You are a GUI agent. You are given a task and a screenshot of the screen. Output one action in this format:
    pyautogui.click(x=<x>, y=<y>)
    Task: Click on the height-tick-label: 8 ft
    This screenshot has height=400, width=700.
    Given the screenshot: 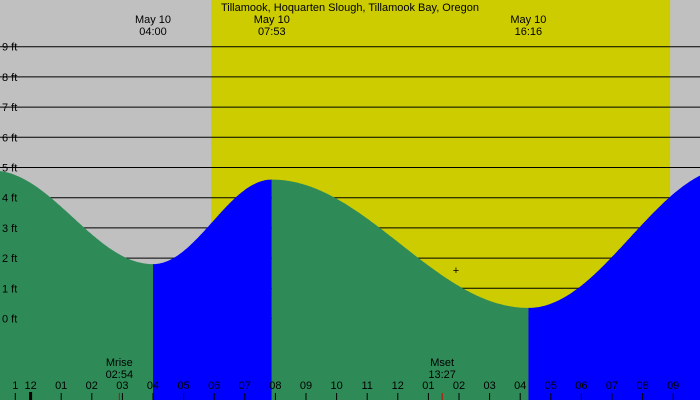 What is the action you would take?
    pyautogui.click(x=9, y=78)
    